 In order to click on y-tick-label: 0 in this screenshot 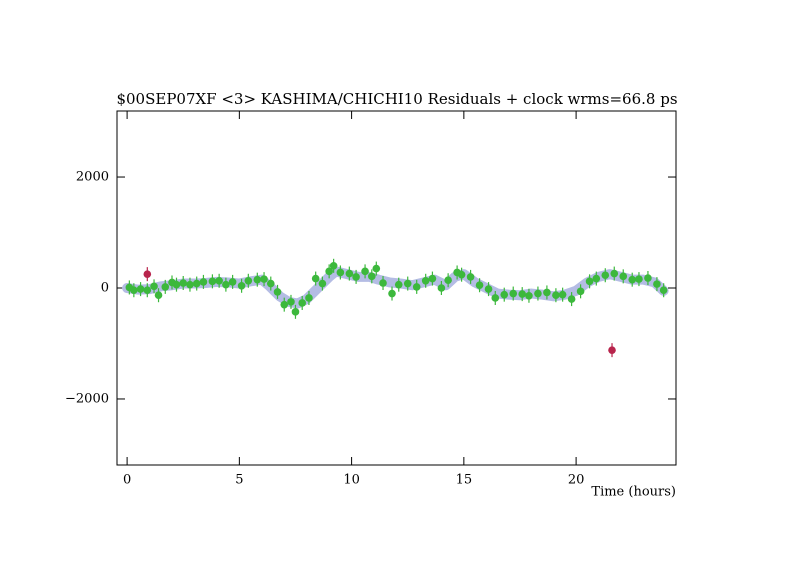, I will do `click(105, 288)`.